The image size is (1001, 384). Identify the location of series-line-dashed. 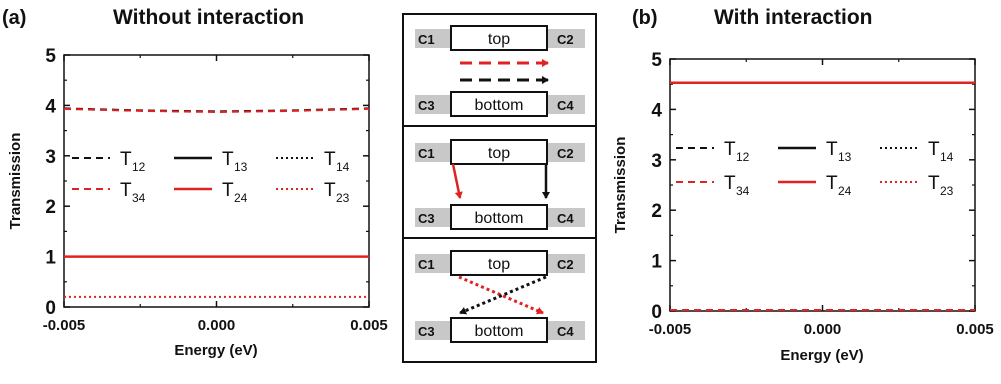
(216, 109).